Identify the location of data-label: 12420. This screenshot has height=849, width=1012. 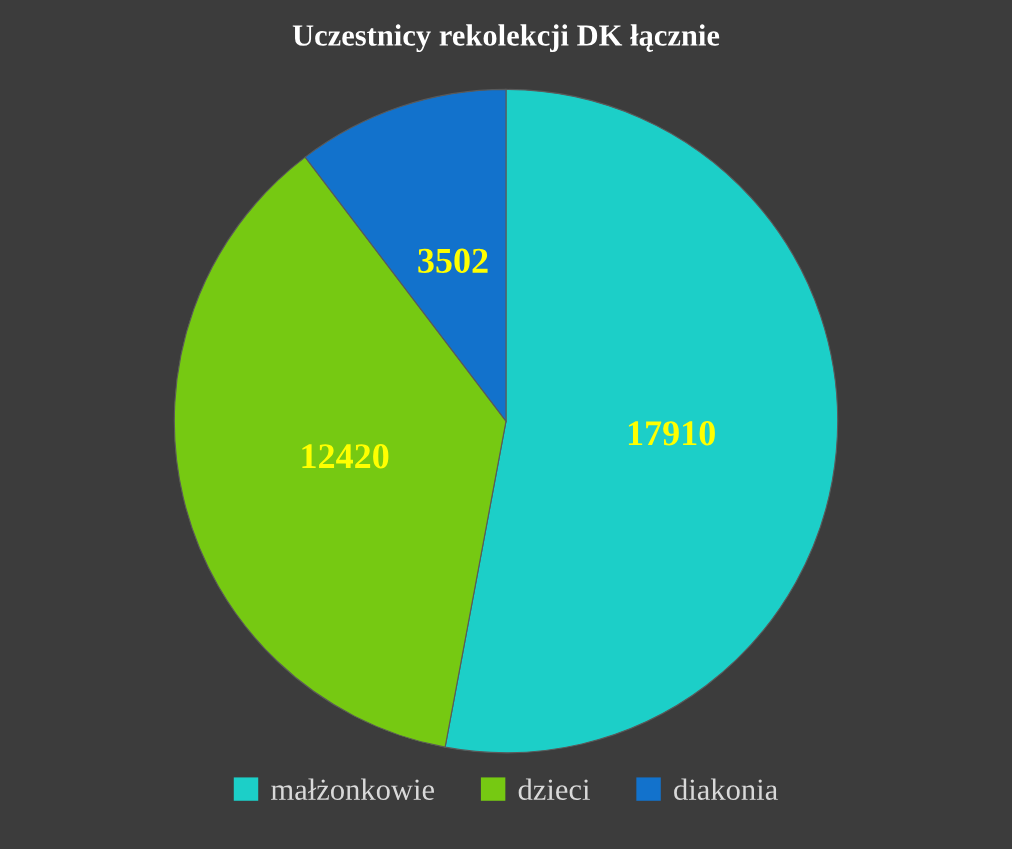
(345, 456).